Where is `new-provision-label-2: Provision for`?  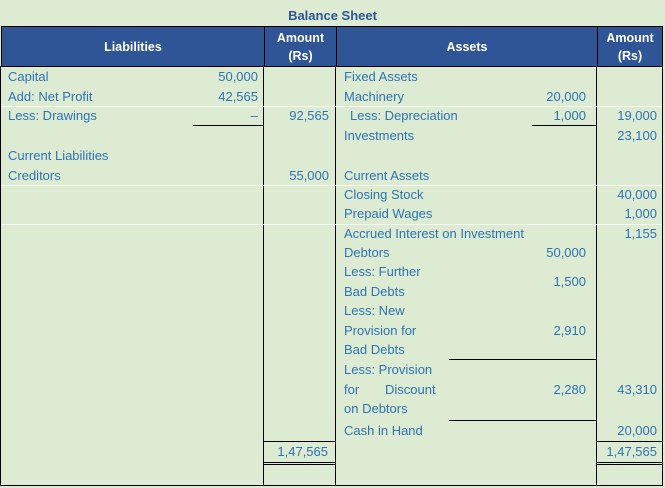
new-provision-label-2: Provision for is located at coordinates (380, 330).